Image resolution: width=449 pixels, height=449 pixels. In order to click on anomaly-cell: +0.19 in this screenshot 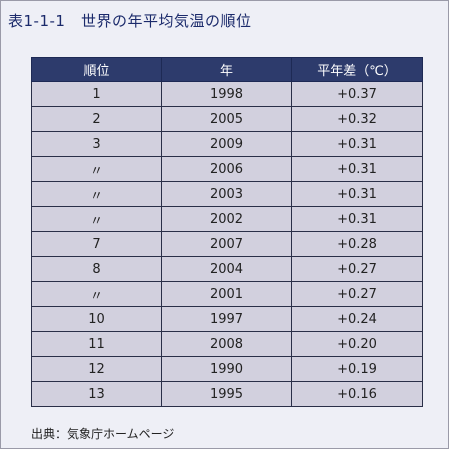, I will do `click(357, 369)`.